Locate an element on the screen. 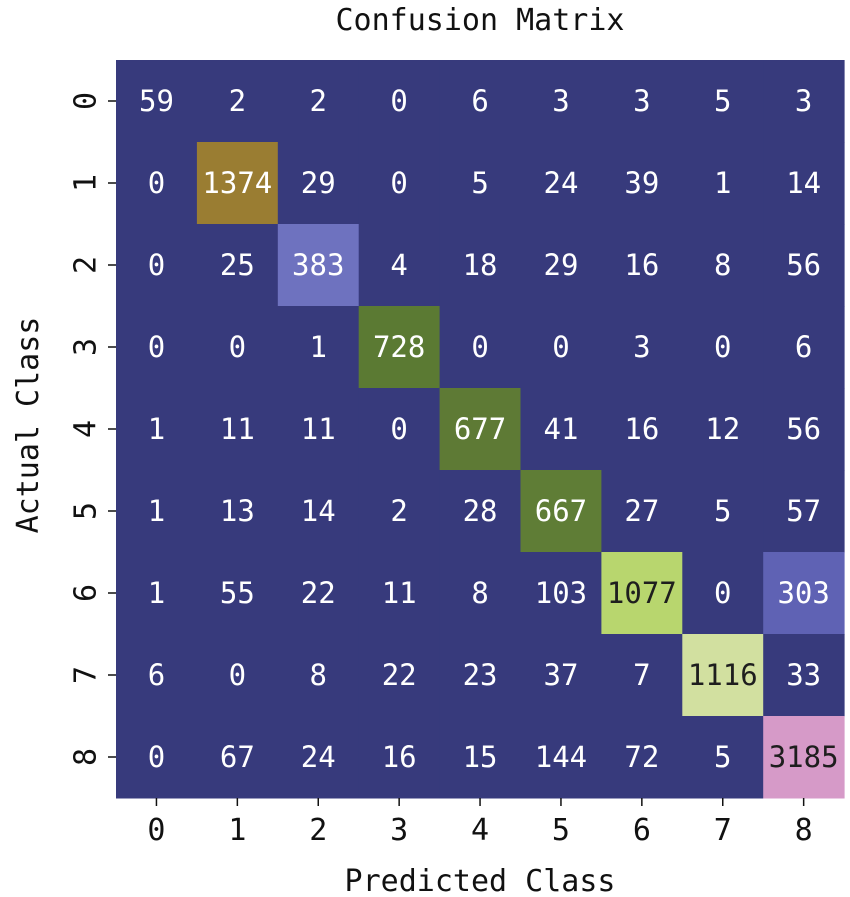 The width and height of the screenshot is (850, 897). cell-value: 23 is located at coordinates (480, 675).